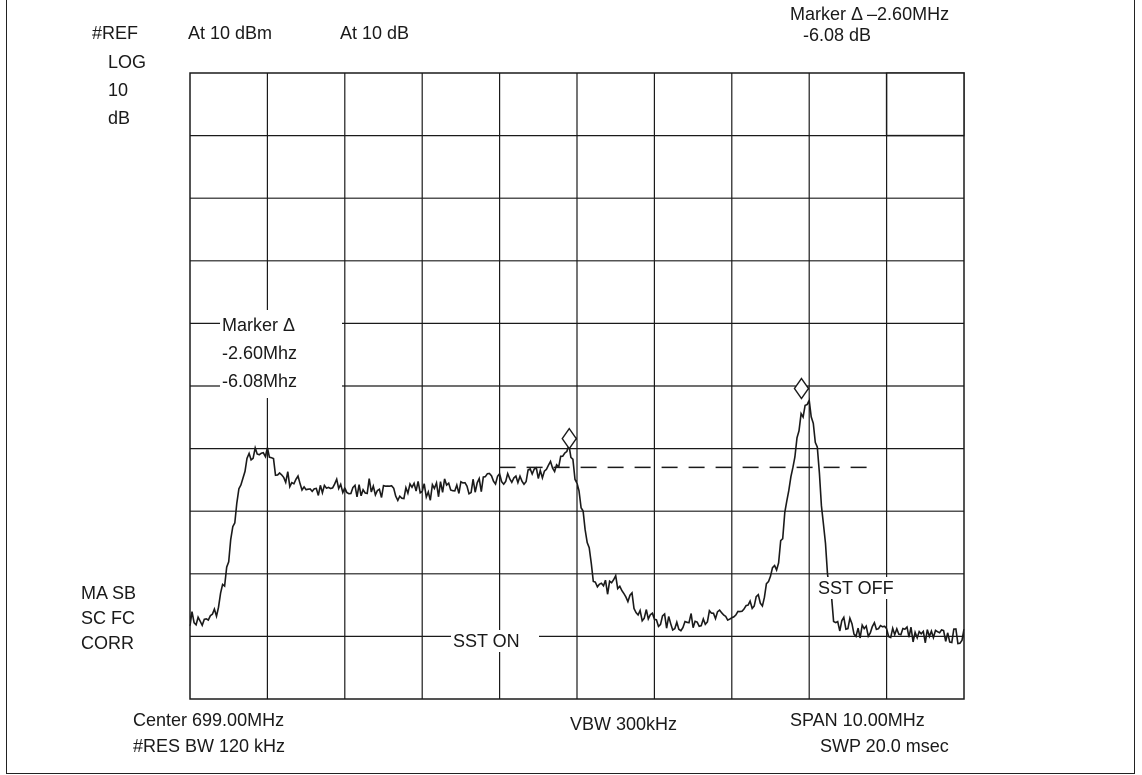 This screenshot has height=775, width=1142. I want to click on sst-off-label: SST OFF, so click(856, 588).